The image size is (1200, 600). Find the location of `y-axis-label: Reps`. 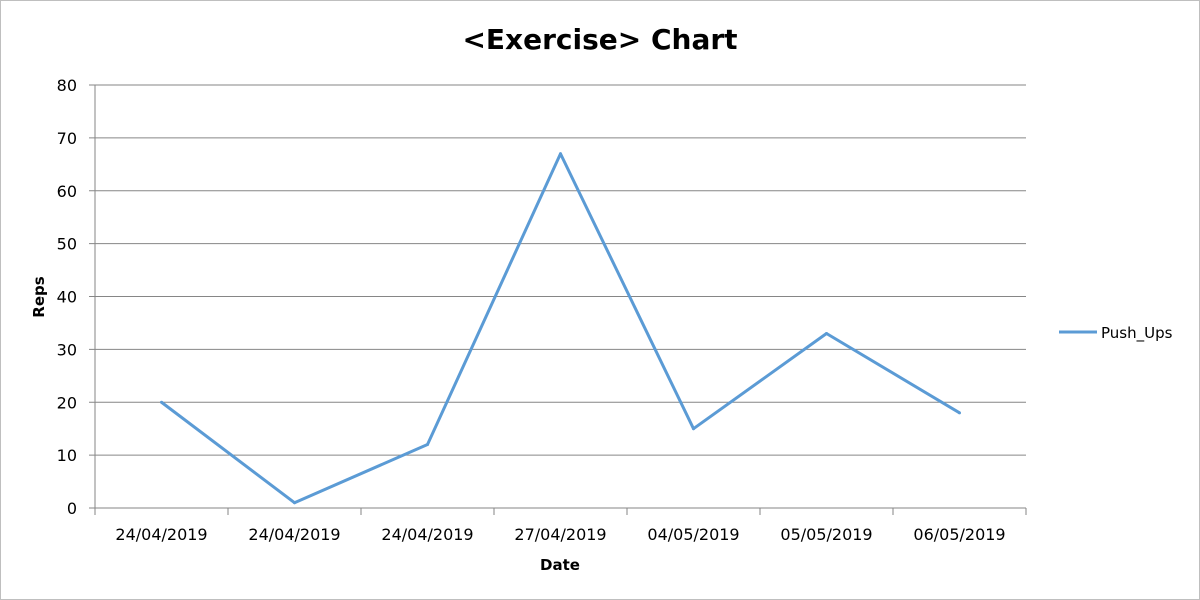

y-axis-label: Reps is located at coordinates (39, 296).